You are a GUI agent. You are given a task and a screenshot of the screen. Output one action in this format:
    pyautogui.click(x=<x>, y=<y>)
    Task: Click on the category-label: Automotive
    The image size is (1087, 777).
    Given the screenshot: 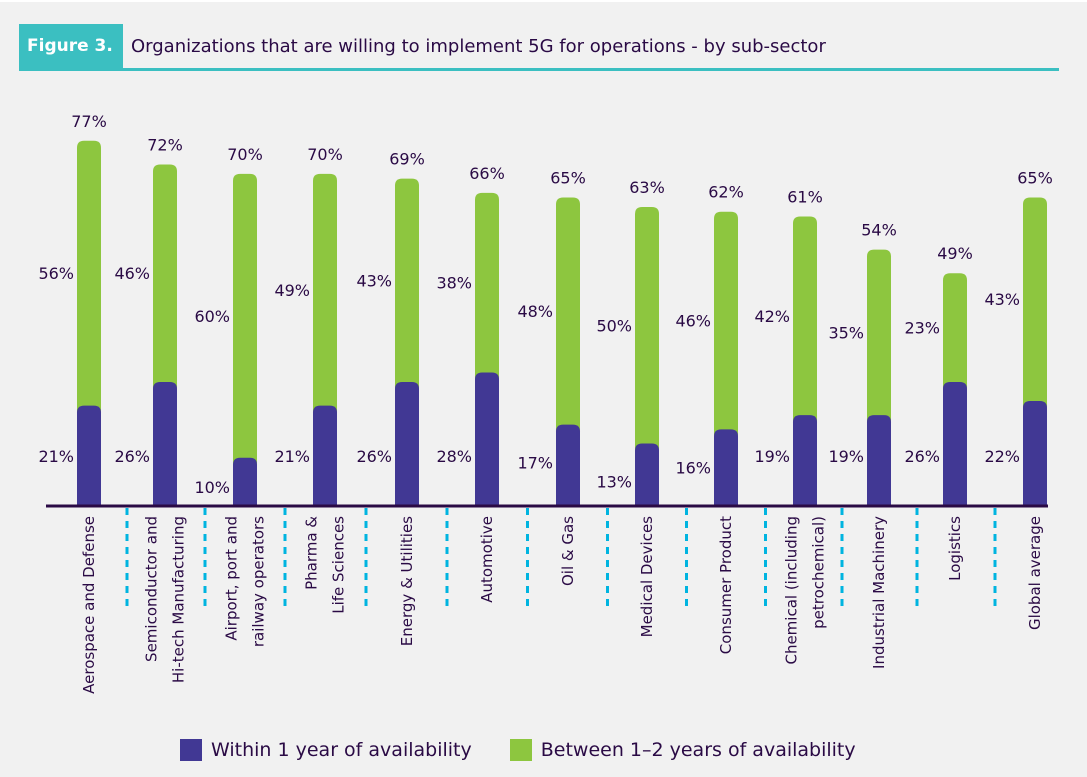 What is the action you would take?
    pyautogui.click(x=487, y=559)
    